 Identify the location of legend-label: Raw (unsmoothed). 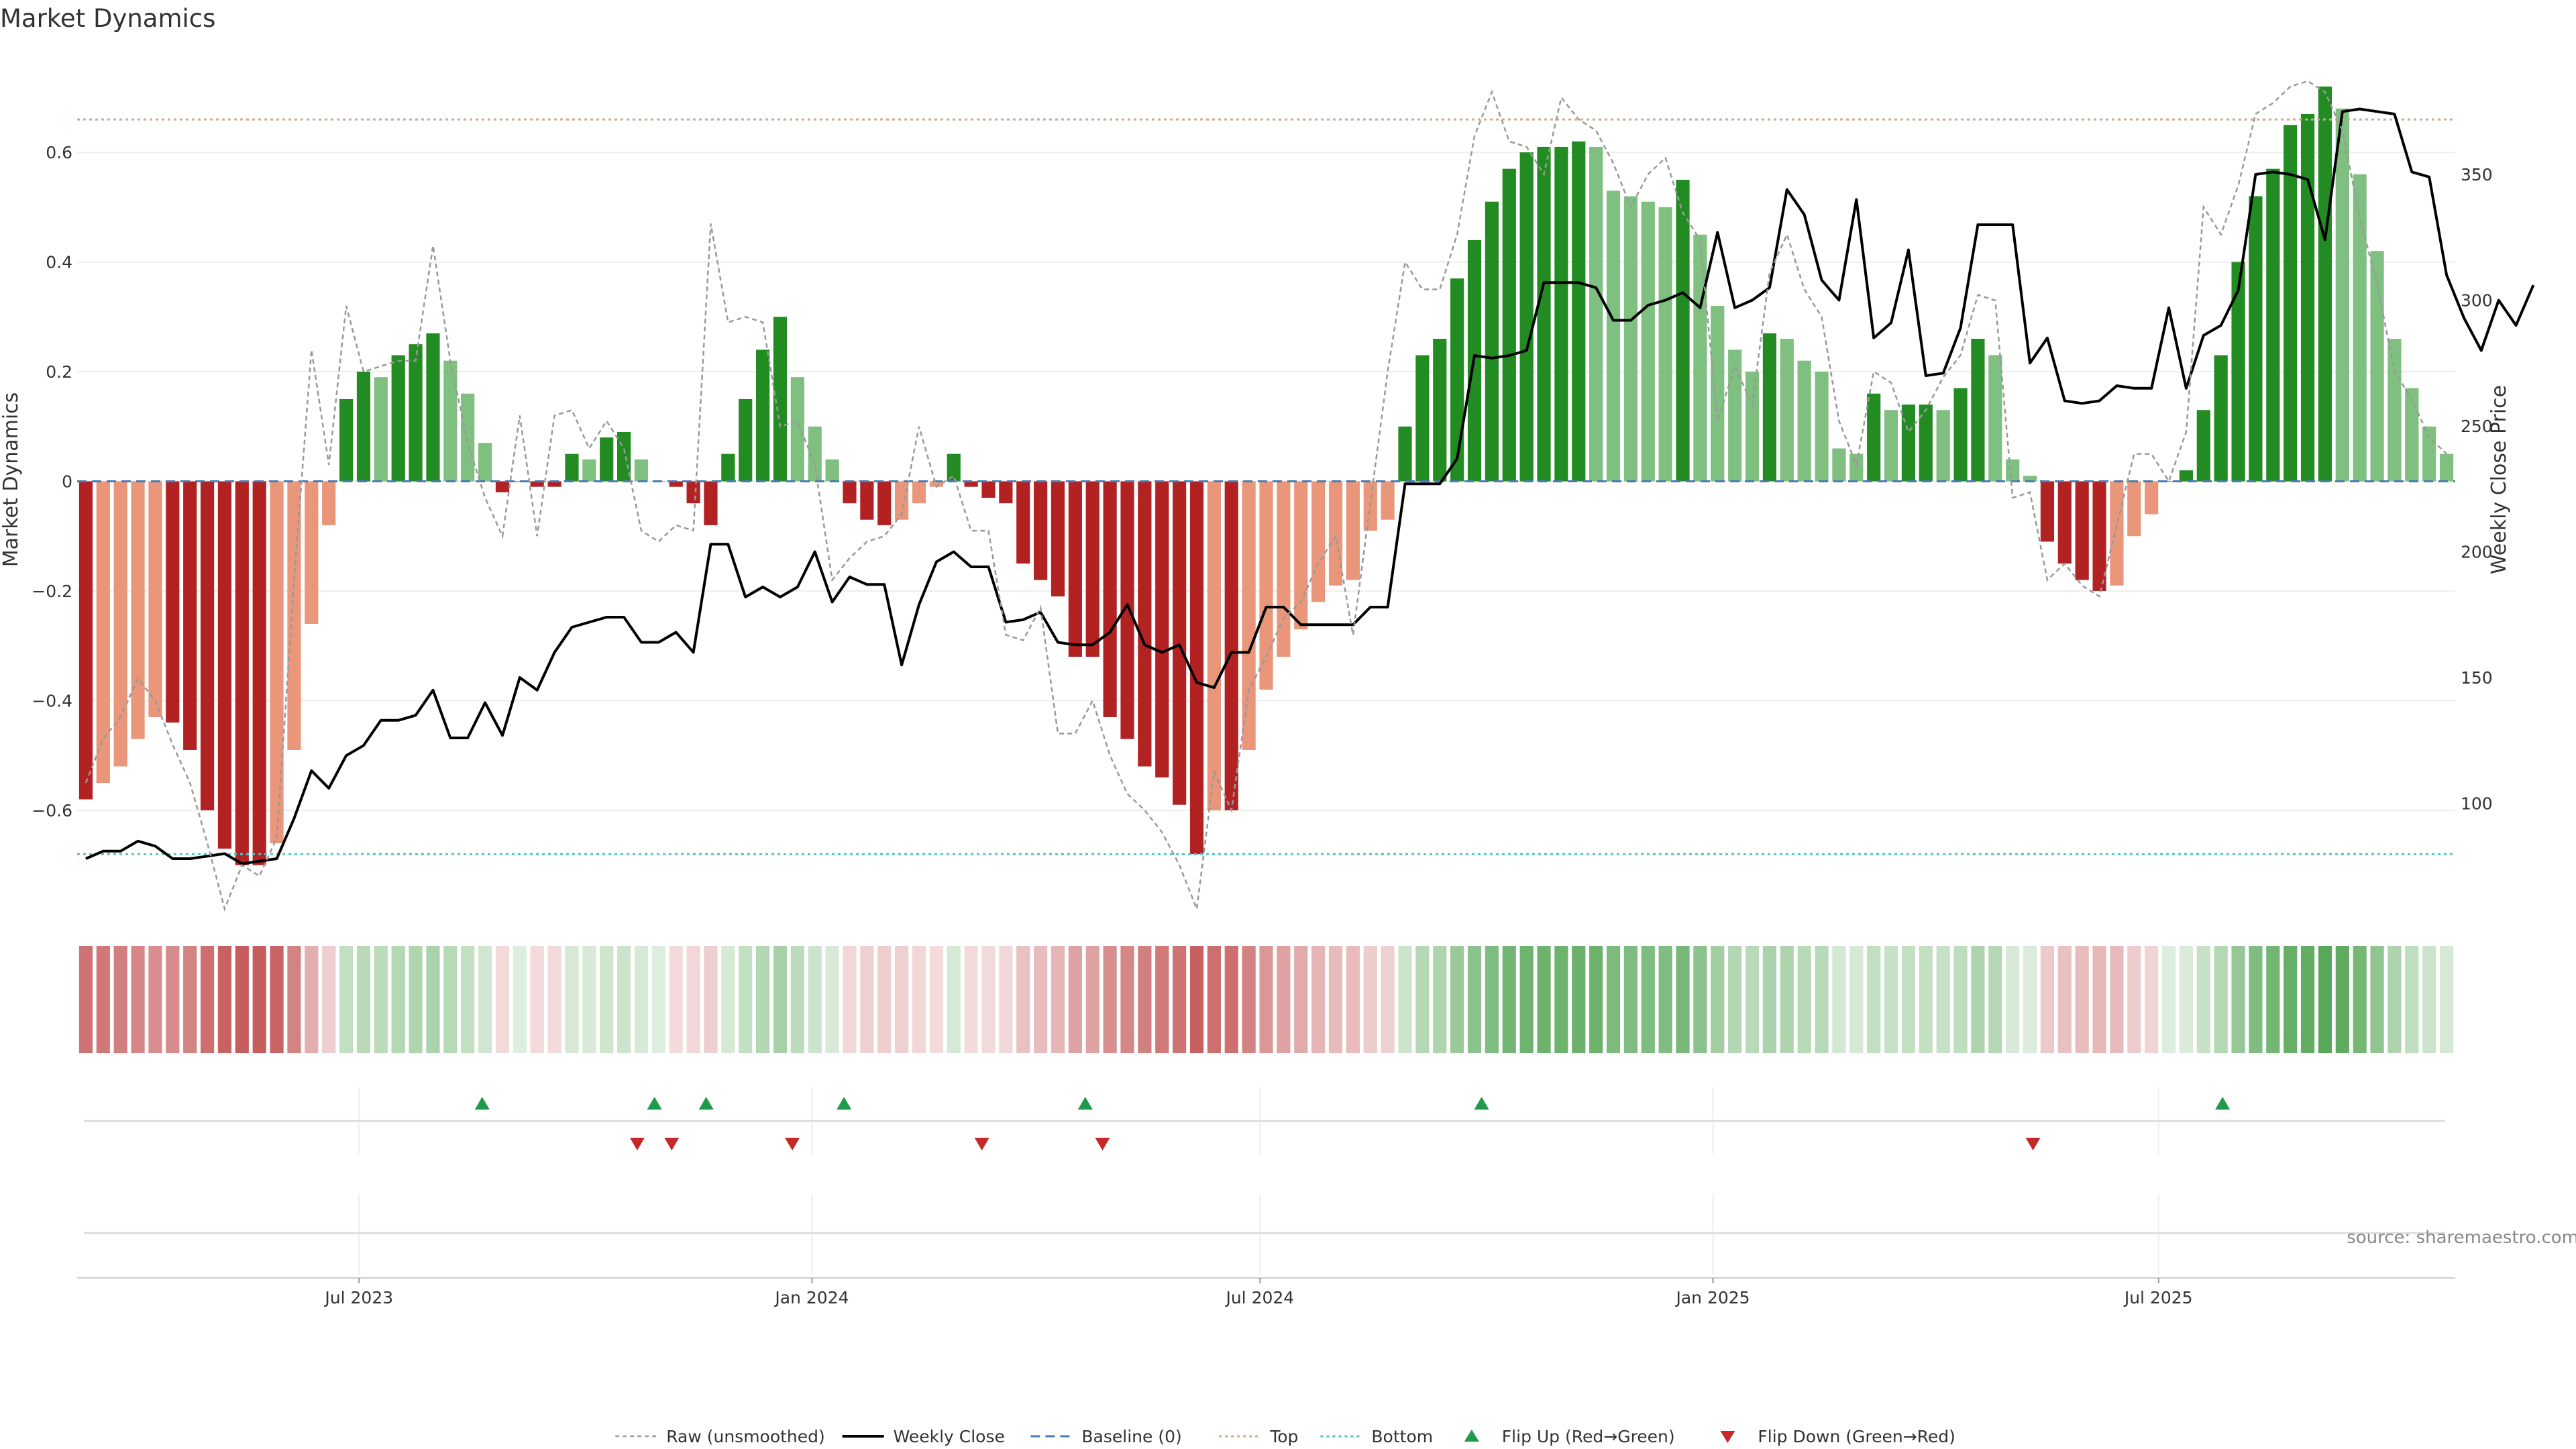
(745, 1436).